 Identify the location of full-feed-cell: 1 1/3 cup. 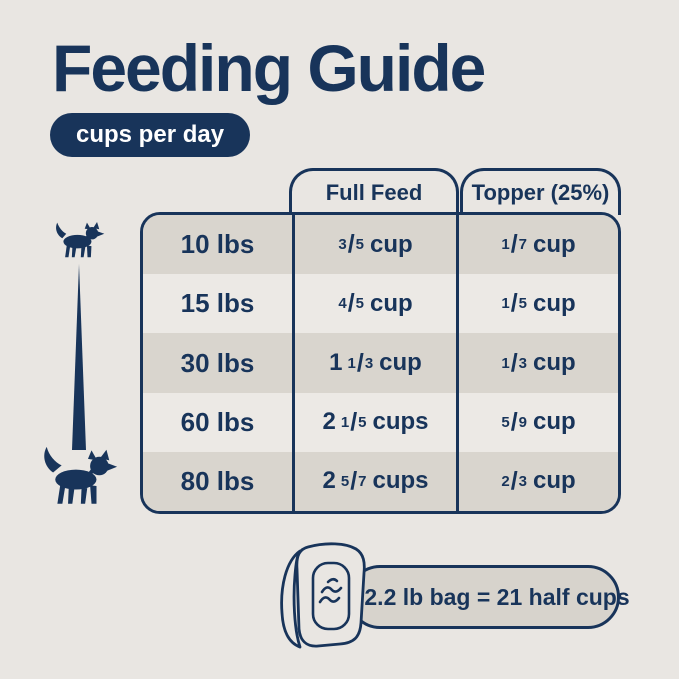
(374, 363).